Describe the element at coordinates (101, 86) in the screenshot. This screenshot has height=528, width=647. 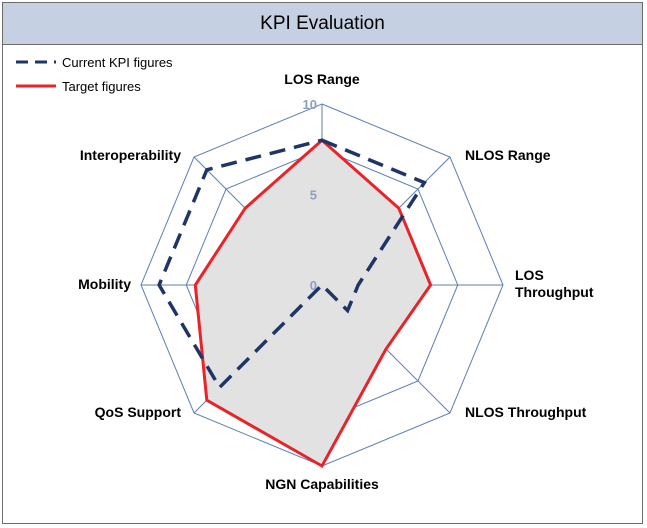
I see `legend-label-target: Target figures` at that location.